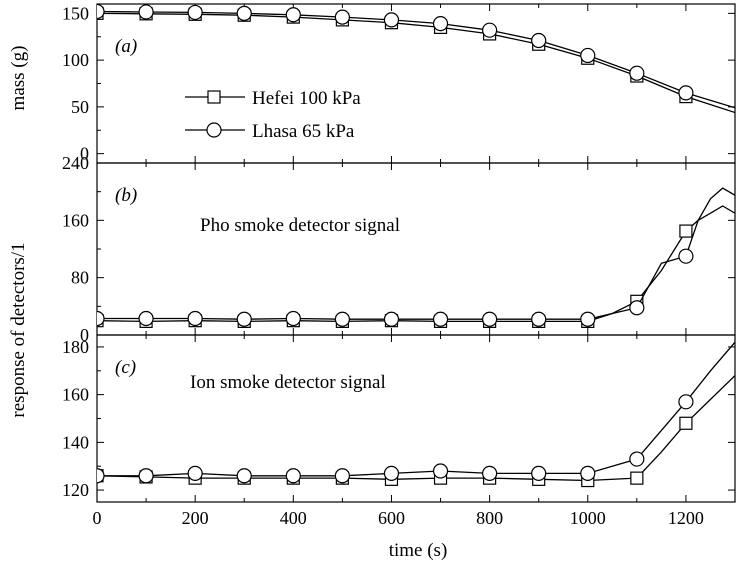 This screenshot has width=738, height=564. I want to click on y-axis-title-bottom: response of detectors/1, so click(18, 329).